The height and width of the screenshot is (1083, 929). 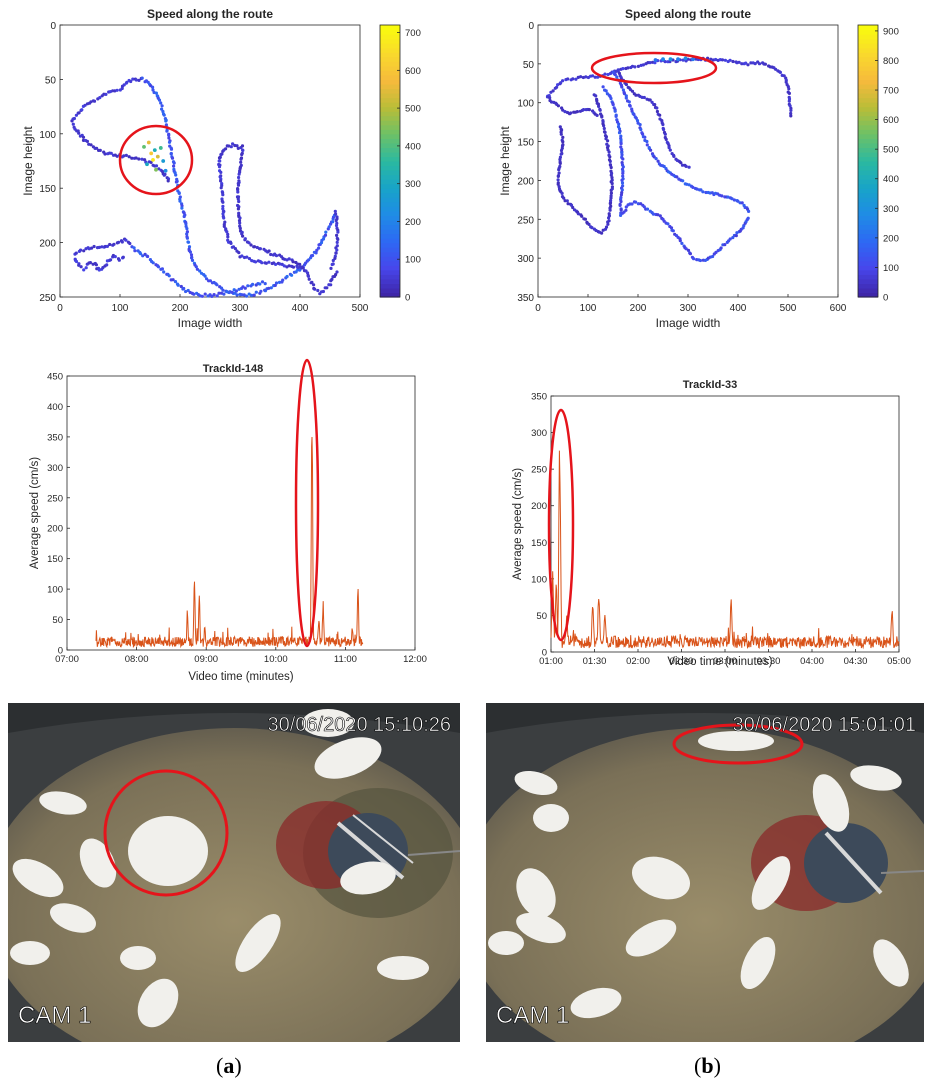 I want to click on camera-timestamp-a: 30/06/2020 15:10:26, so click(x=359, y=725).